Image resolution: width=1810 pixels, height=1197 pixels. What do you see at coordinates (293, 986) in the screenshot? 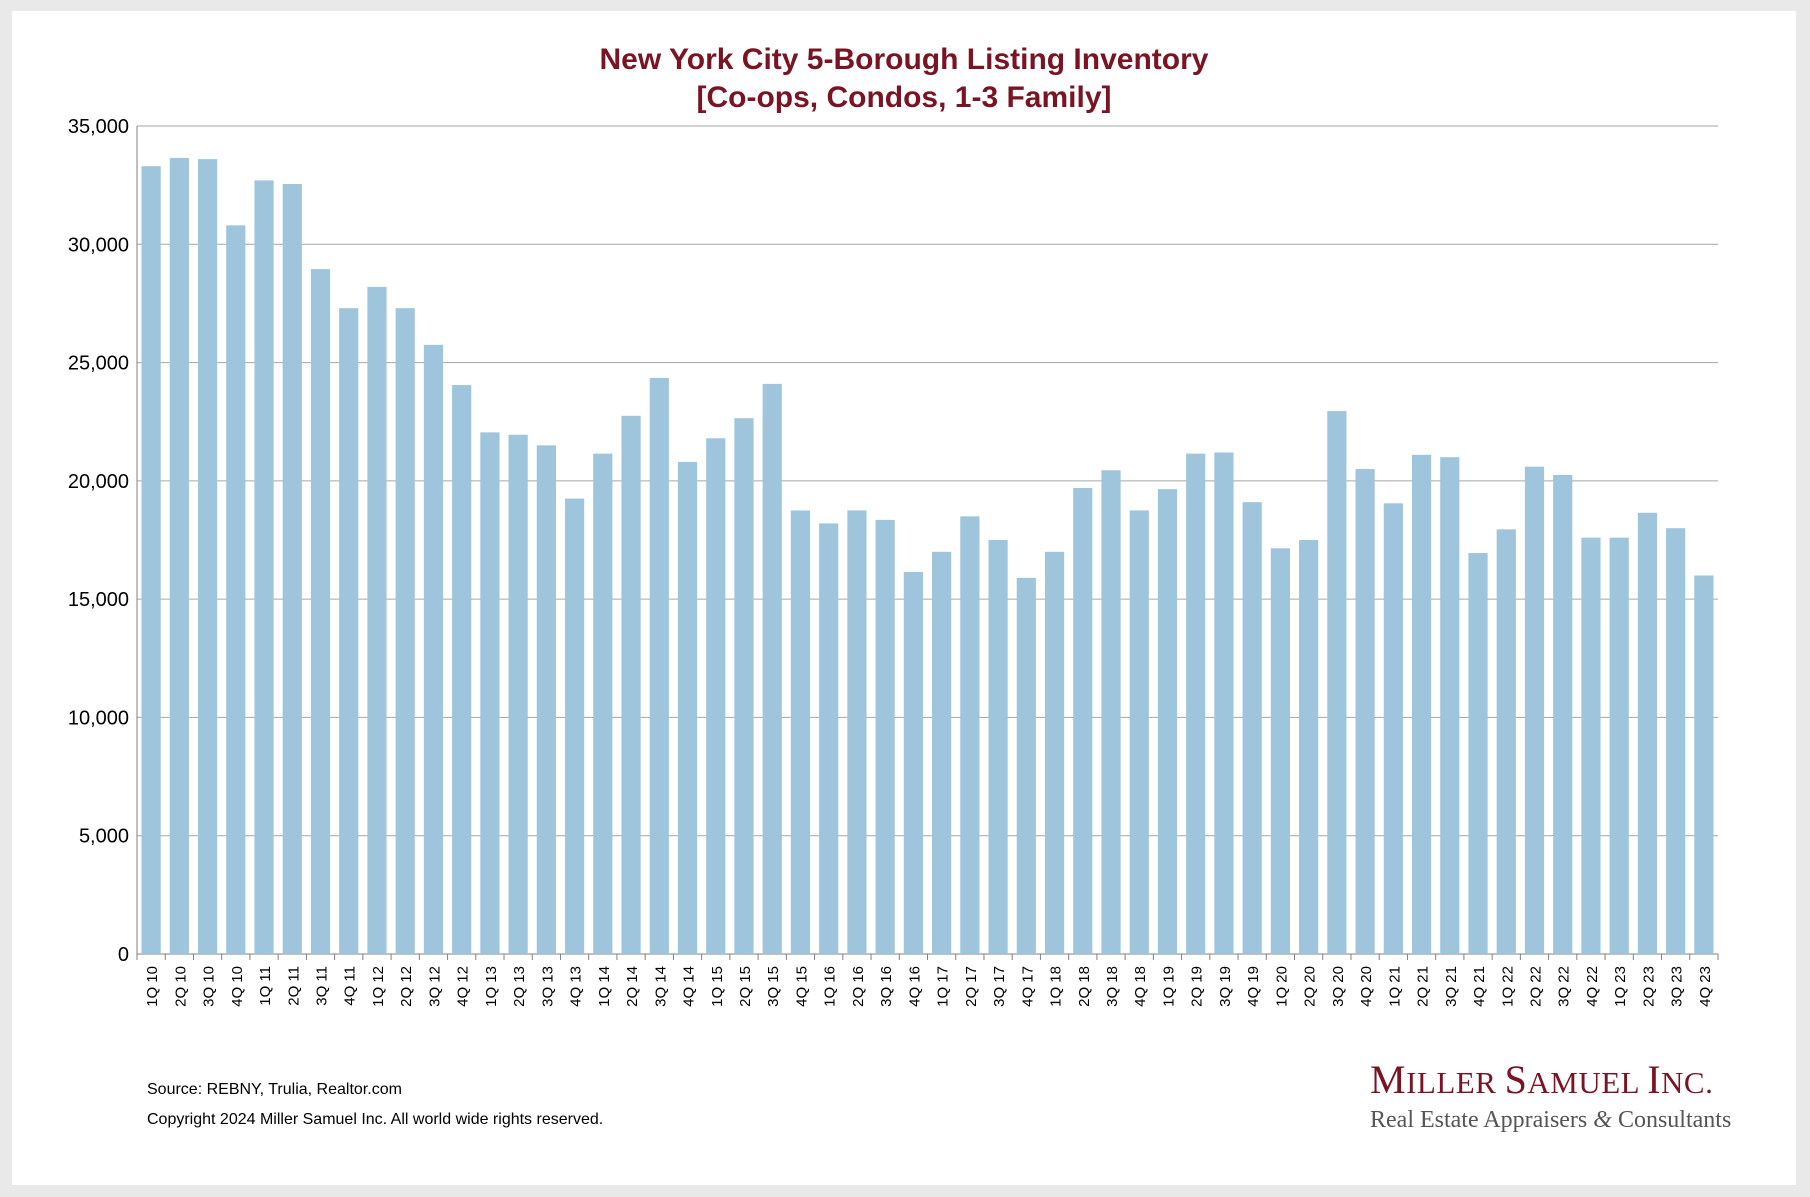
I see `x-tick-label: 2Q 11` at bounding box center [293, 986].